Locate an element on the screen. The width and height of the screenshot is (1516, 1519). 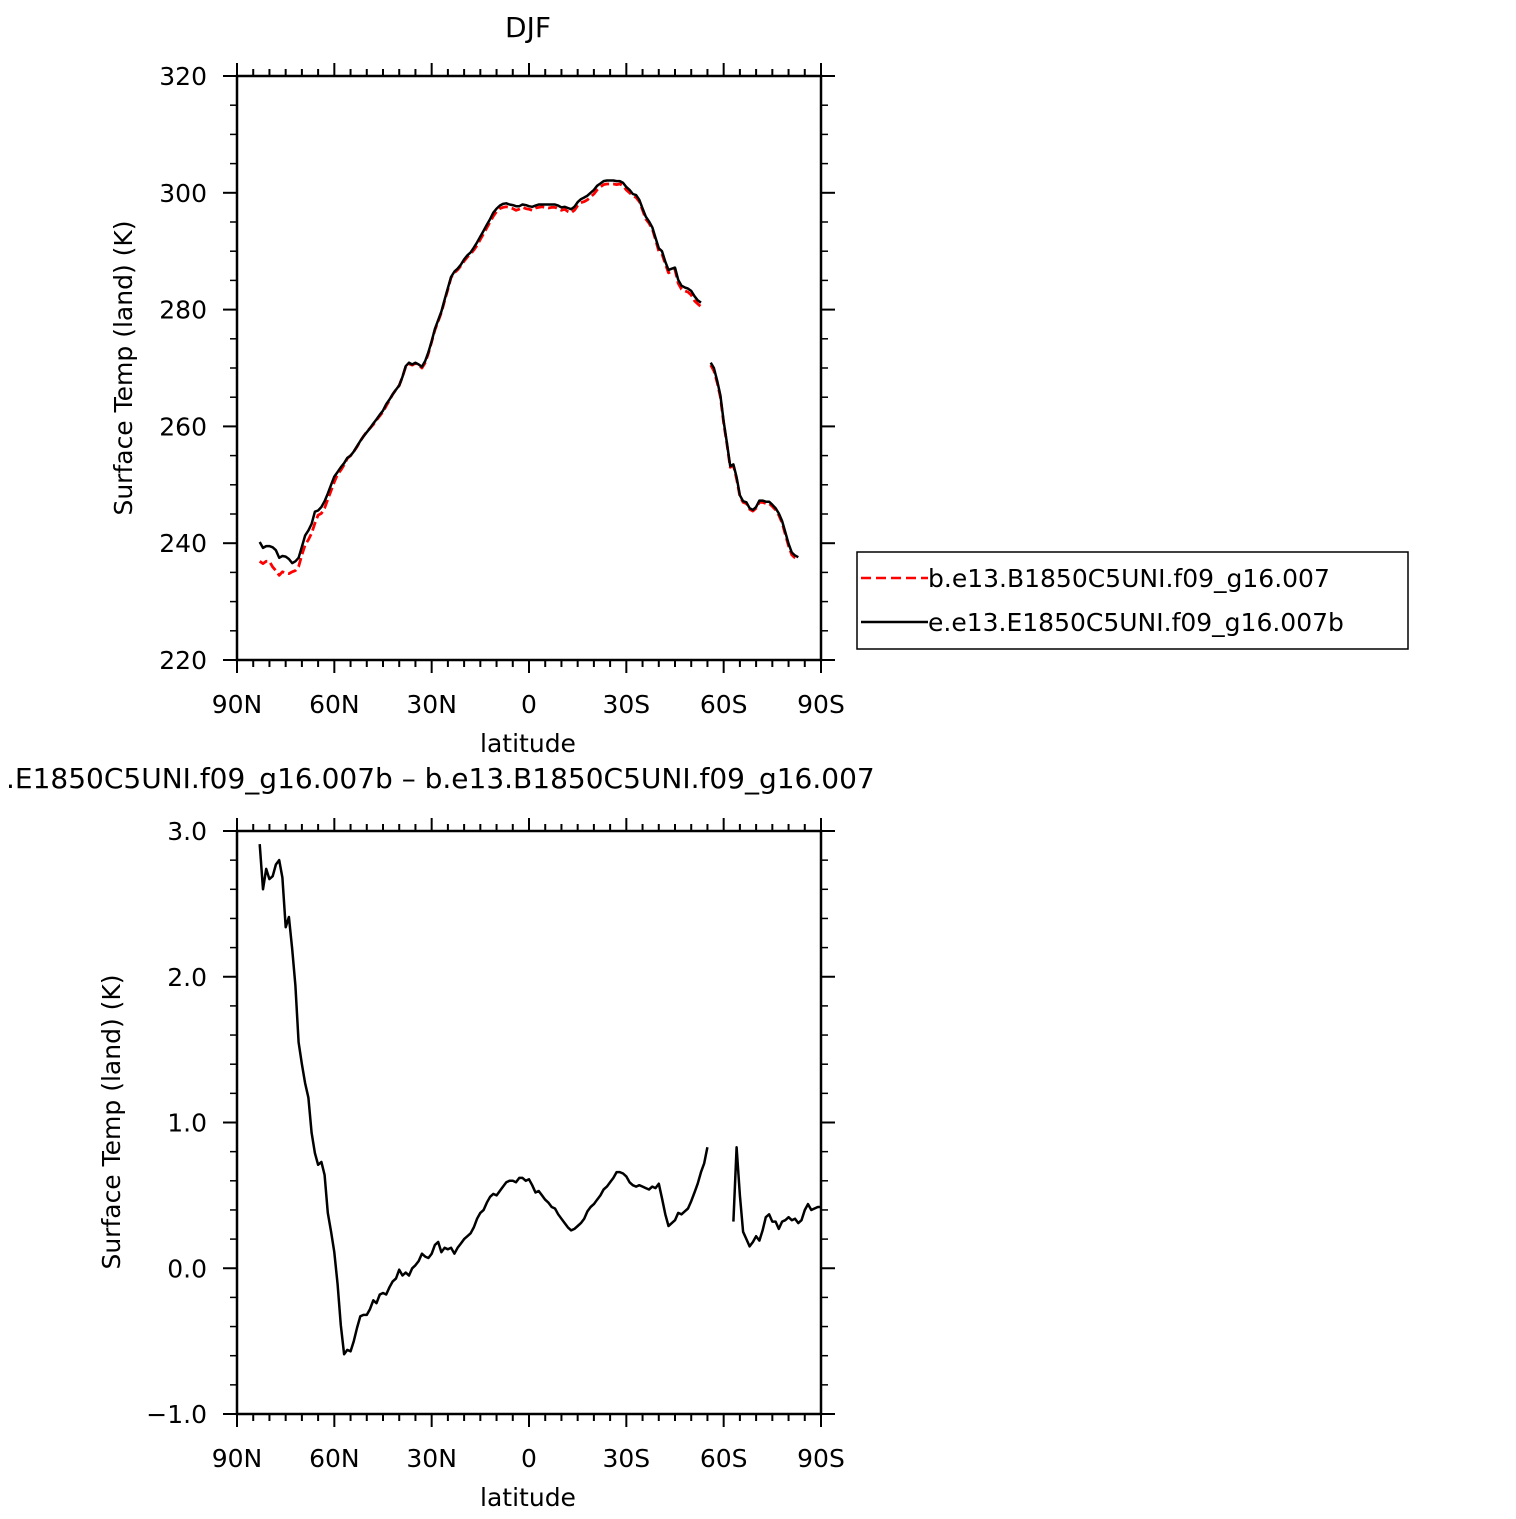
bottom-x-tick-label: 90N is located at coordinates (237, 1458).